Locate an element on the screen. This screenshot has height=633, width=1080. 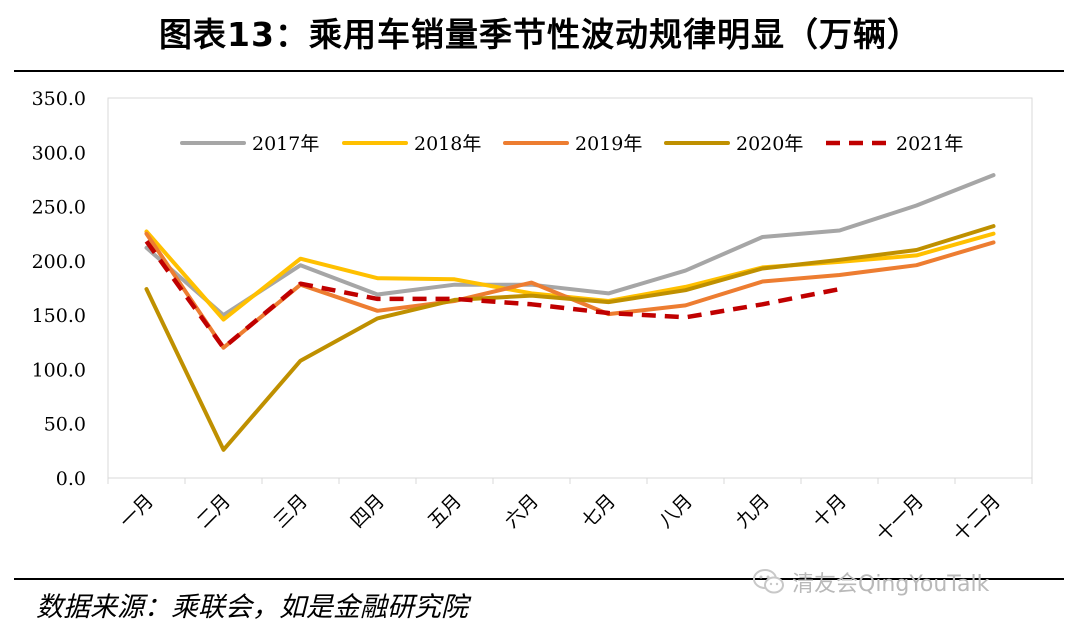
series-line-2021 is located at coordinates (492, 294).